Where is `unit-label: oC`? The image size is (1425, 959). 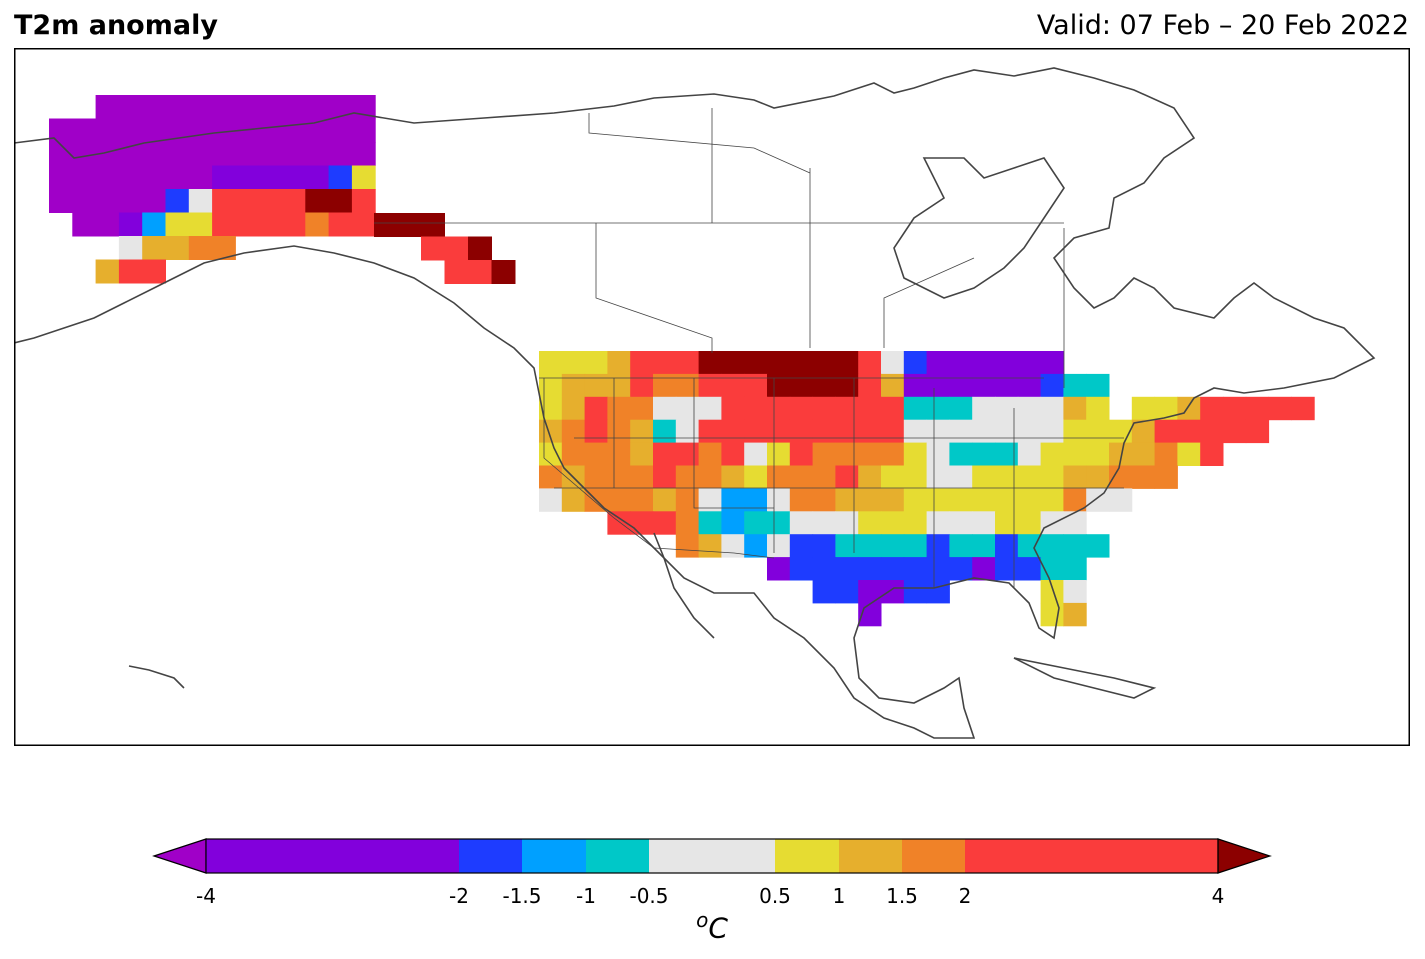
unit-label: oC is located at coordinates (712, 926).